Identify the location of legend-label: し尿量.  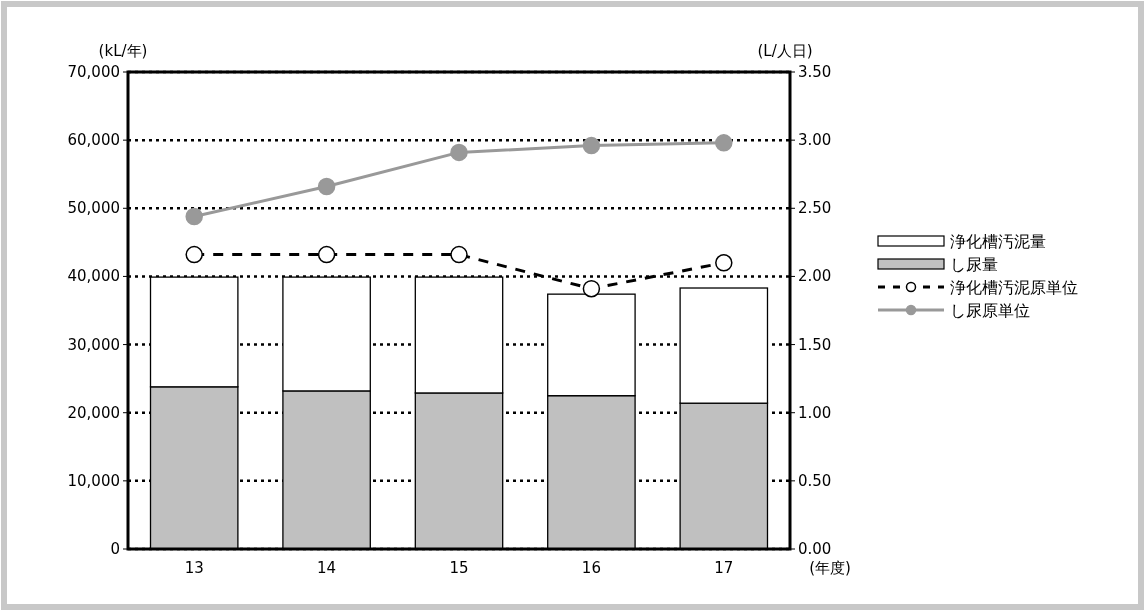
(974, 264).